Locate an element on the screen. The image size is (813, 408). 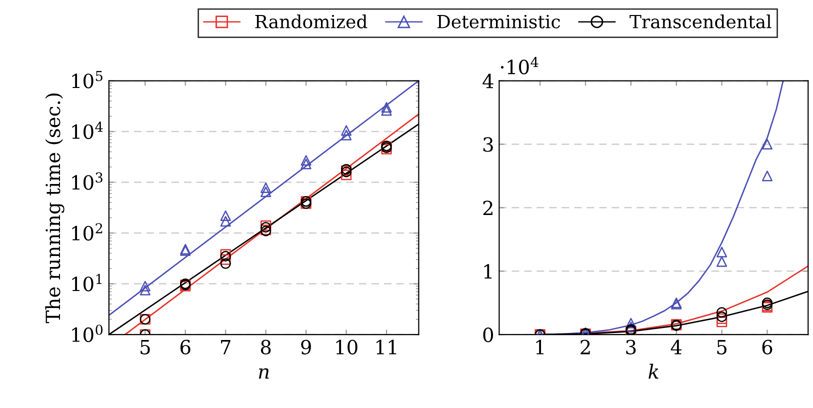
y-axis-title: The running time (sec.) is located at coordinates (54, 209).